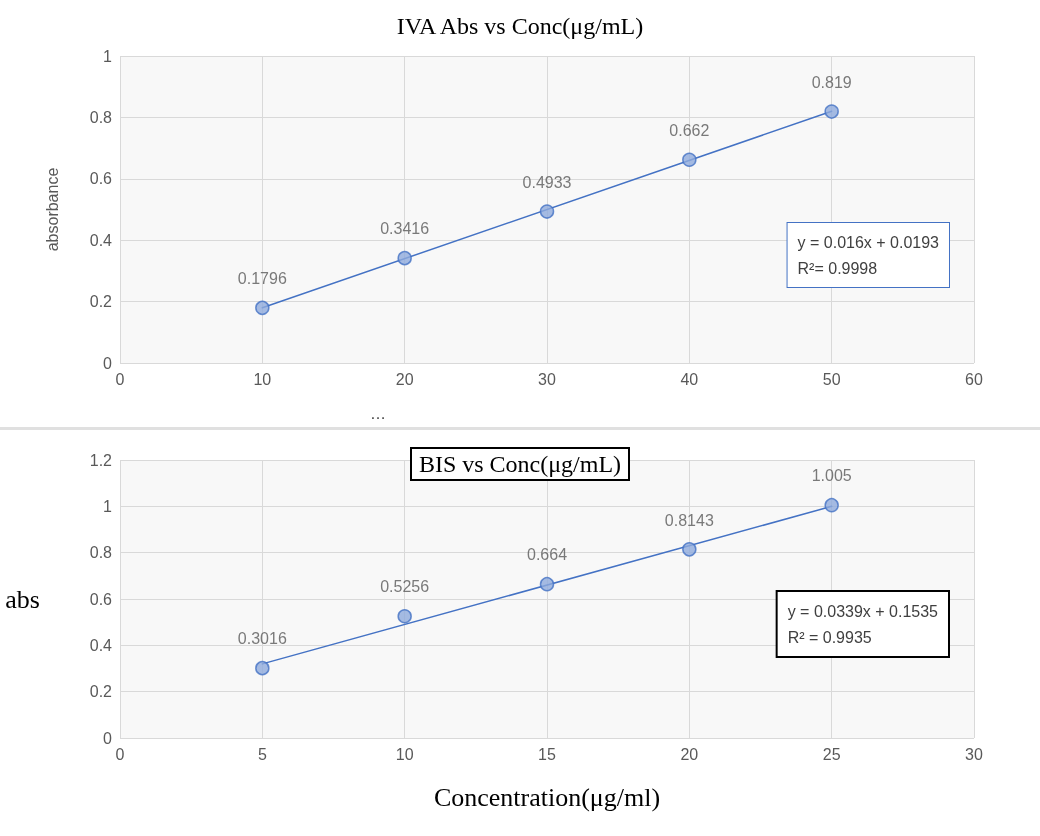  What do you see at coordinates (547, 555) in the screenshot?
I see `data-label: 0.664` at bounding box center [547, 555].